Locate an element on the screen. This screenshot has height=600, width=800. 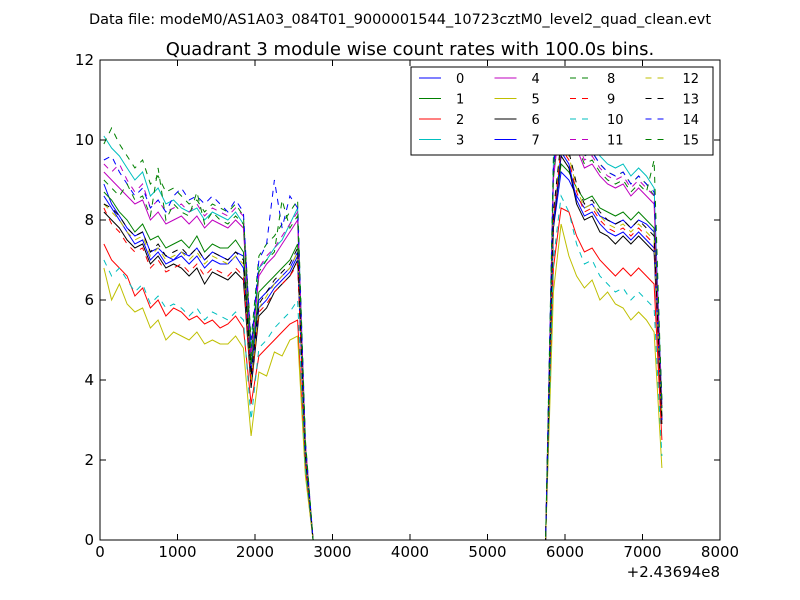
legend-label-12: 12 is located at coordinates (691, 79).